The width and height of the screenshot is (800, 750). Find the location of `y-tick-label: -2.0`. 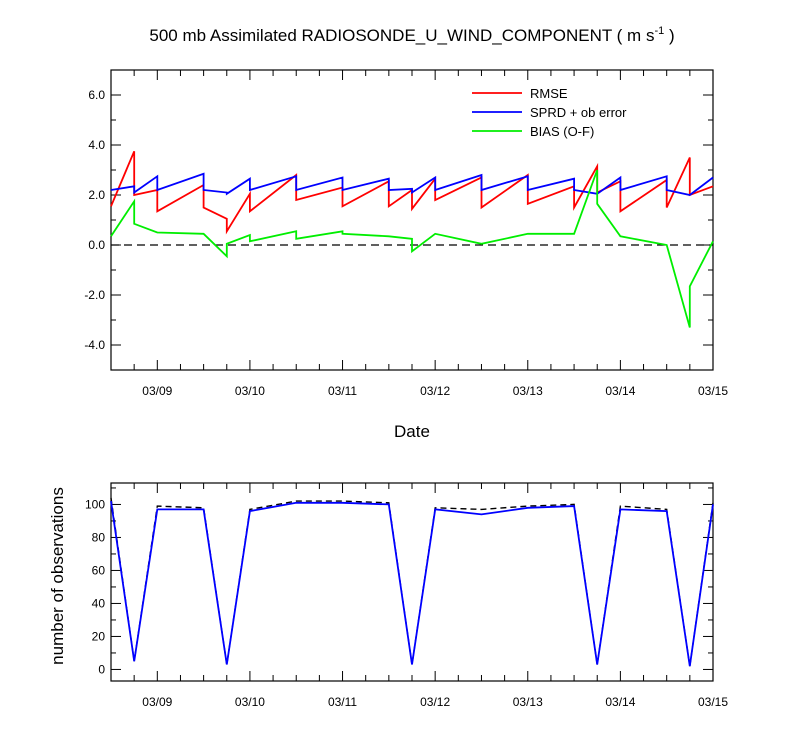

y-tick-label: -2.0 is located at coordinates (94, 295).